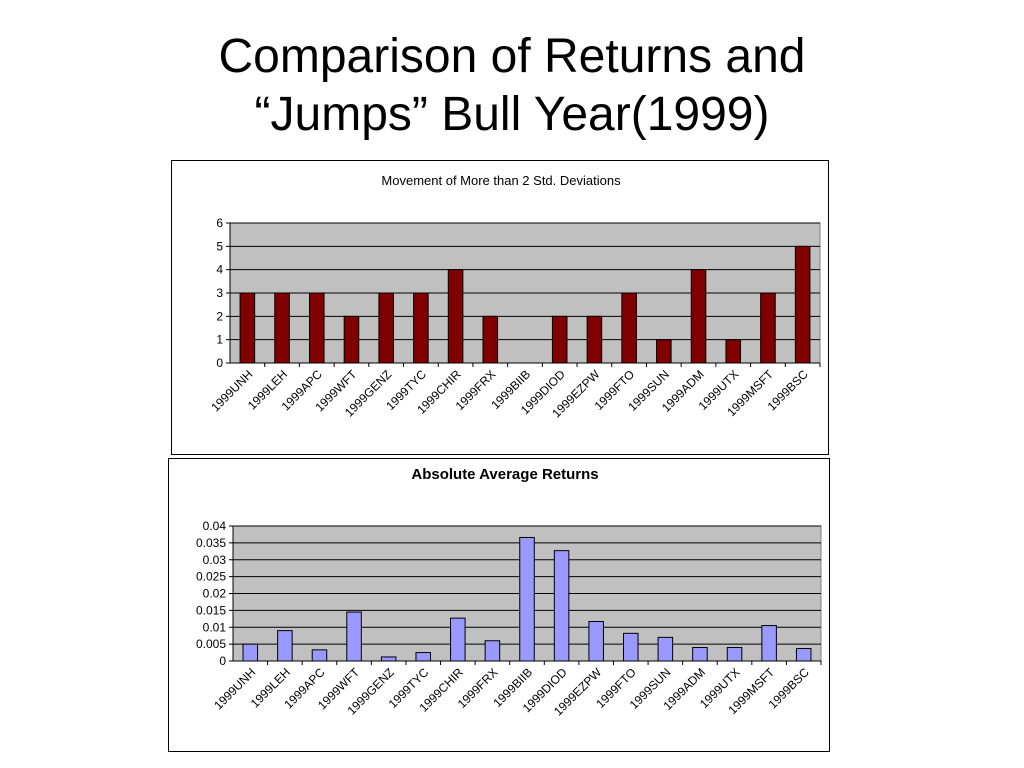 The width and height of the screenshot is (1024, 768). What do you see at coordinates (215, 627) in the screenshot?
I see `chart-2-y-tick-label: 0.01` at bounding box center [215, 627].